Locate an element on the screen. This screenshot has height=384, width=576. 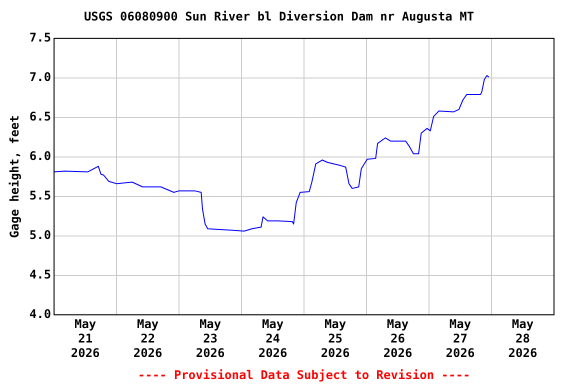
y-tick-label: 7.5 is located at coordinates (40, 37).